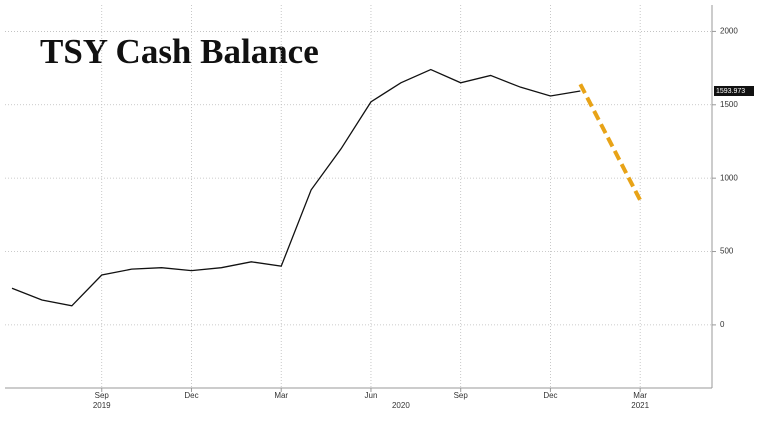 This screenshot has height=428, width=770. I want to click on y-tick-label: 1500, so click(729, 104).